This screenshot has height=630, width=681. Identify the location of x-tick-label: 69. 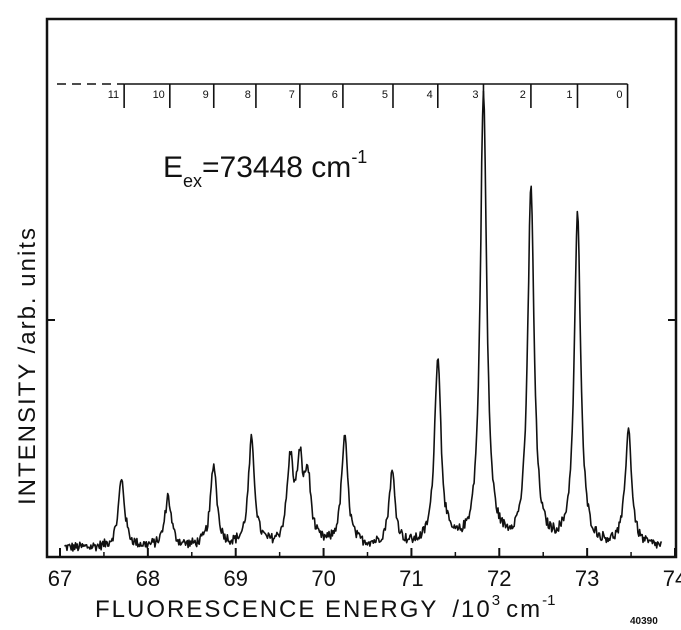
(235, 578).